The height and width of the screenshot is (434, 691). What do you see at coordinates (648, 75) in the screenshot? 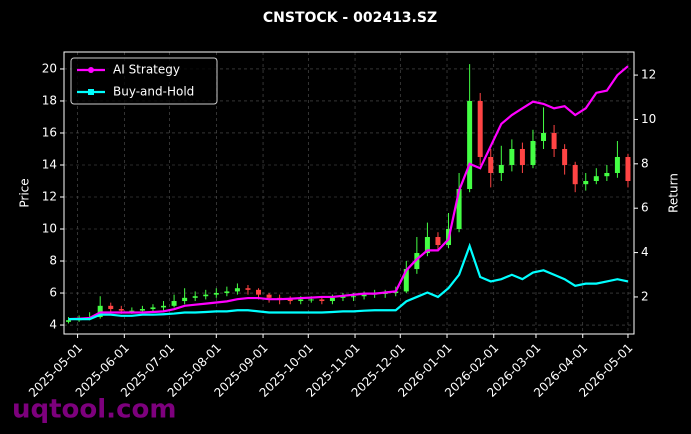
I see `y2-tick-label: 12` at bounding box center [648, 75].